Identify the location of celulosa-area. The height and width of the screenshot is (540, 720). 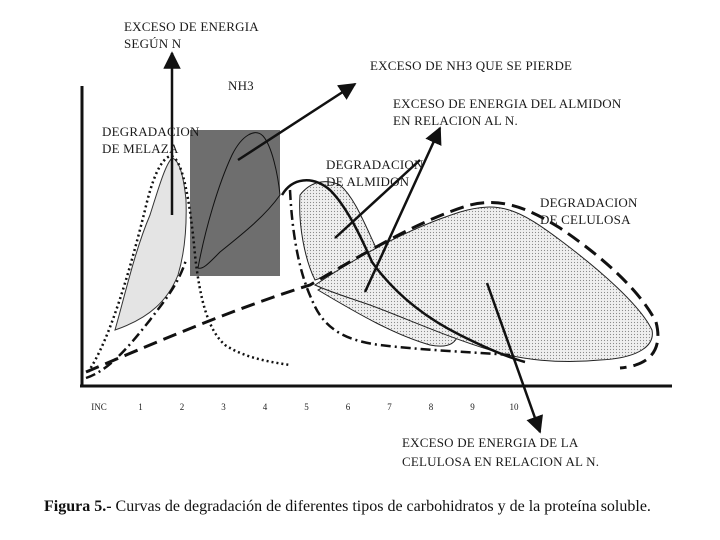
(483, 284).